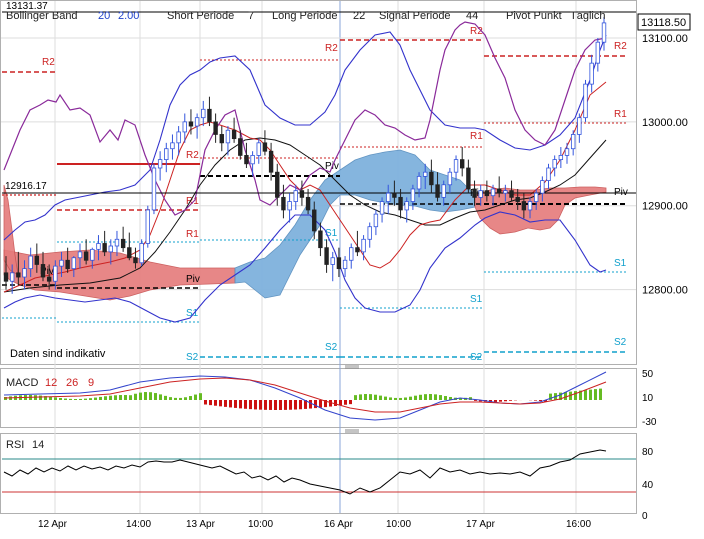  I want to click on current-price-tag: 13118.50, so click(664, 22).